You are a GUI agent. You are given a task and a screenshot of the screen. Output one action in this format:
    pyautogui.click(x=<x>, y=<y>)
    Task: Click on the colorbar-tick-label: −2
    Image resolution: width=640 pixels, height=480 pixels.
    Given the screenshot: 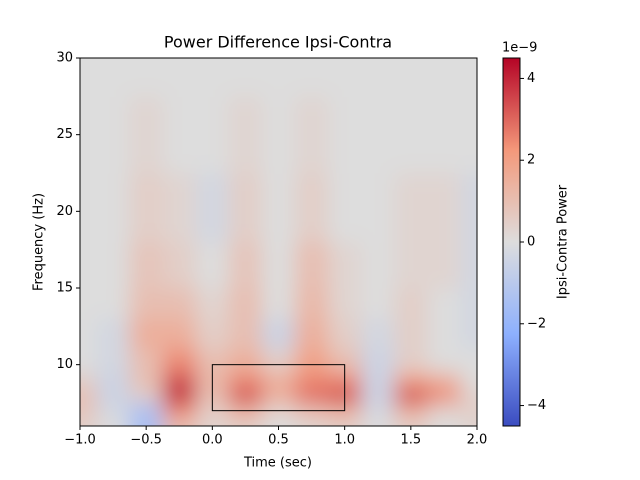 What is the action you would take?
    pyautogui.click(x=536, y=323)
    